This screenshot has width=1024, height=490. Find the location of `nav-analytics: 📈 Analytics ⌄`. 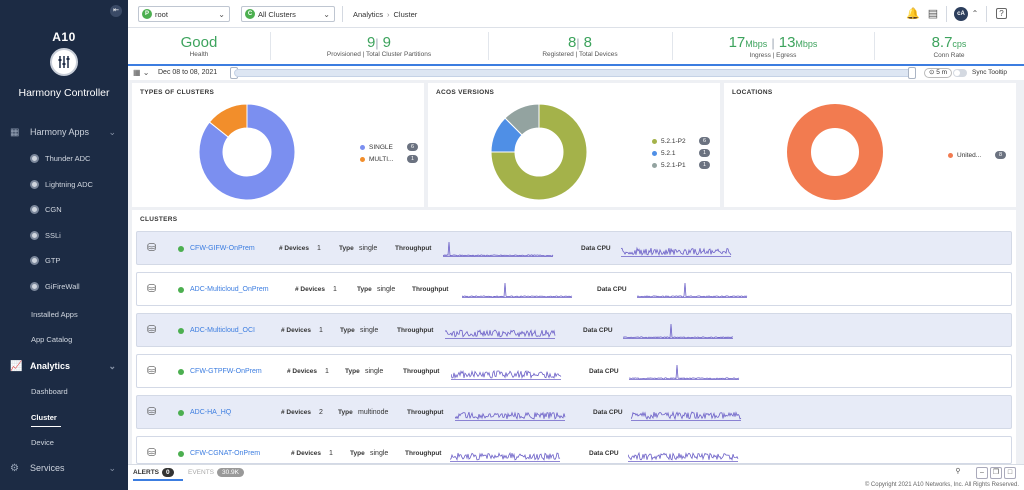

nav-analytics: 📈 Analytics ⌄ is located at coordinates (65, 366).